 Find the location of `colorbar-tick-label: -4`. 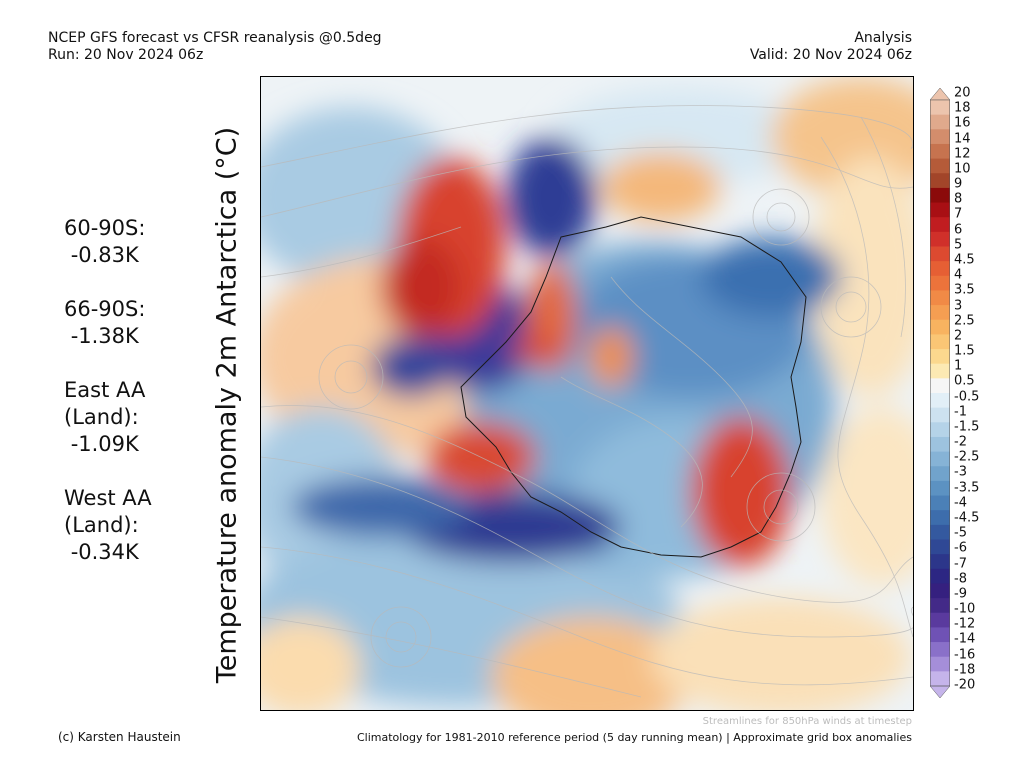

colorbar-tick-label: -4 is located at coordinates (960, 503).